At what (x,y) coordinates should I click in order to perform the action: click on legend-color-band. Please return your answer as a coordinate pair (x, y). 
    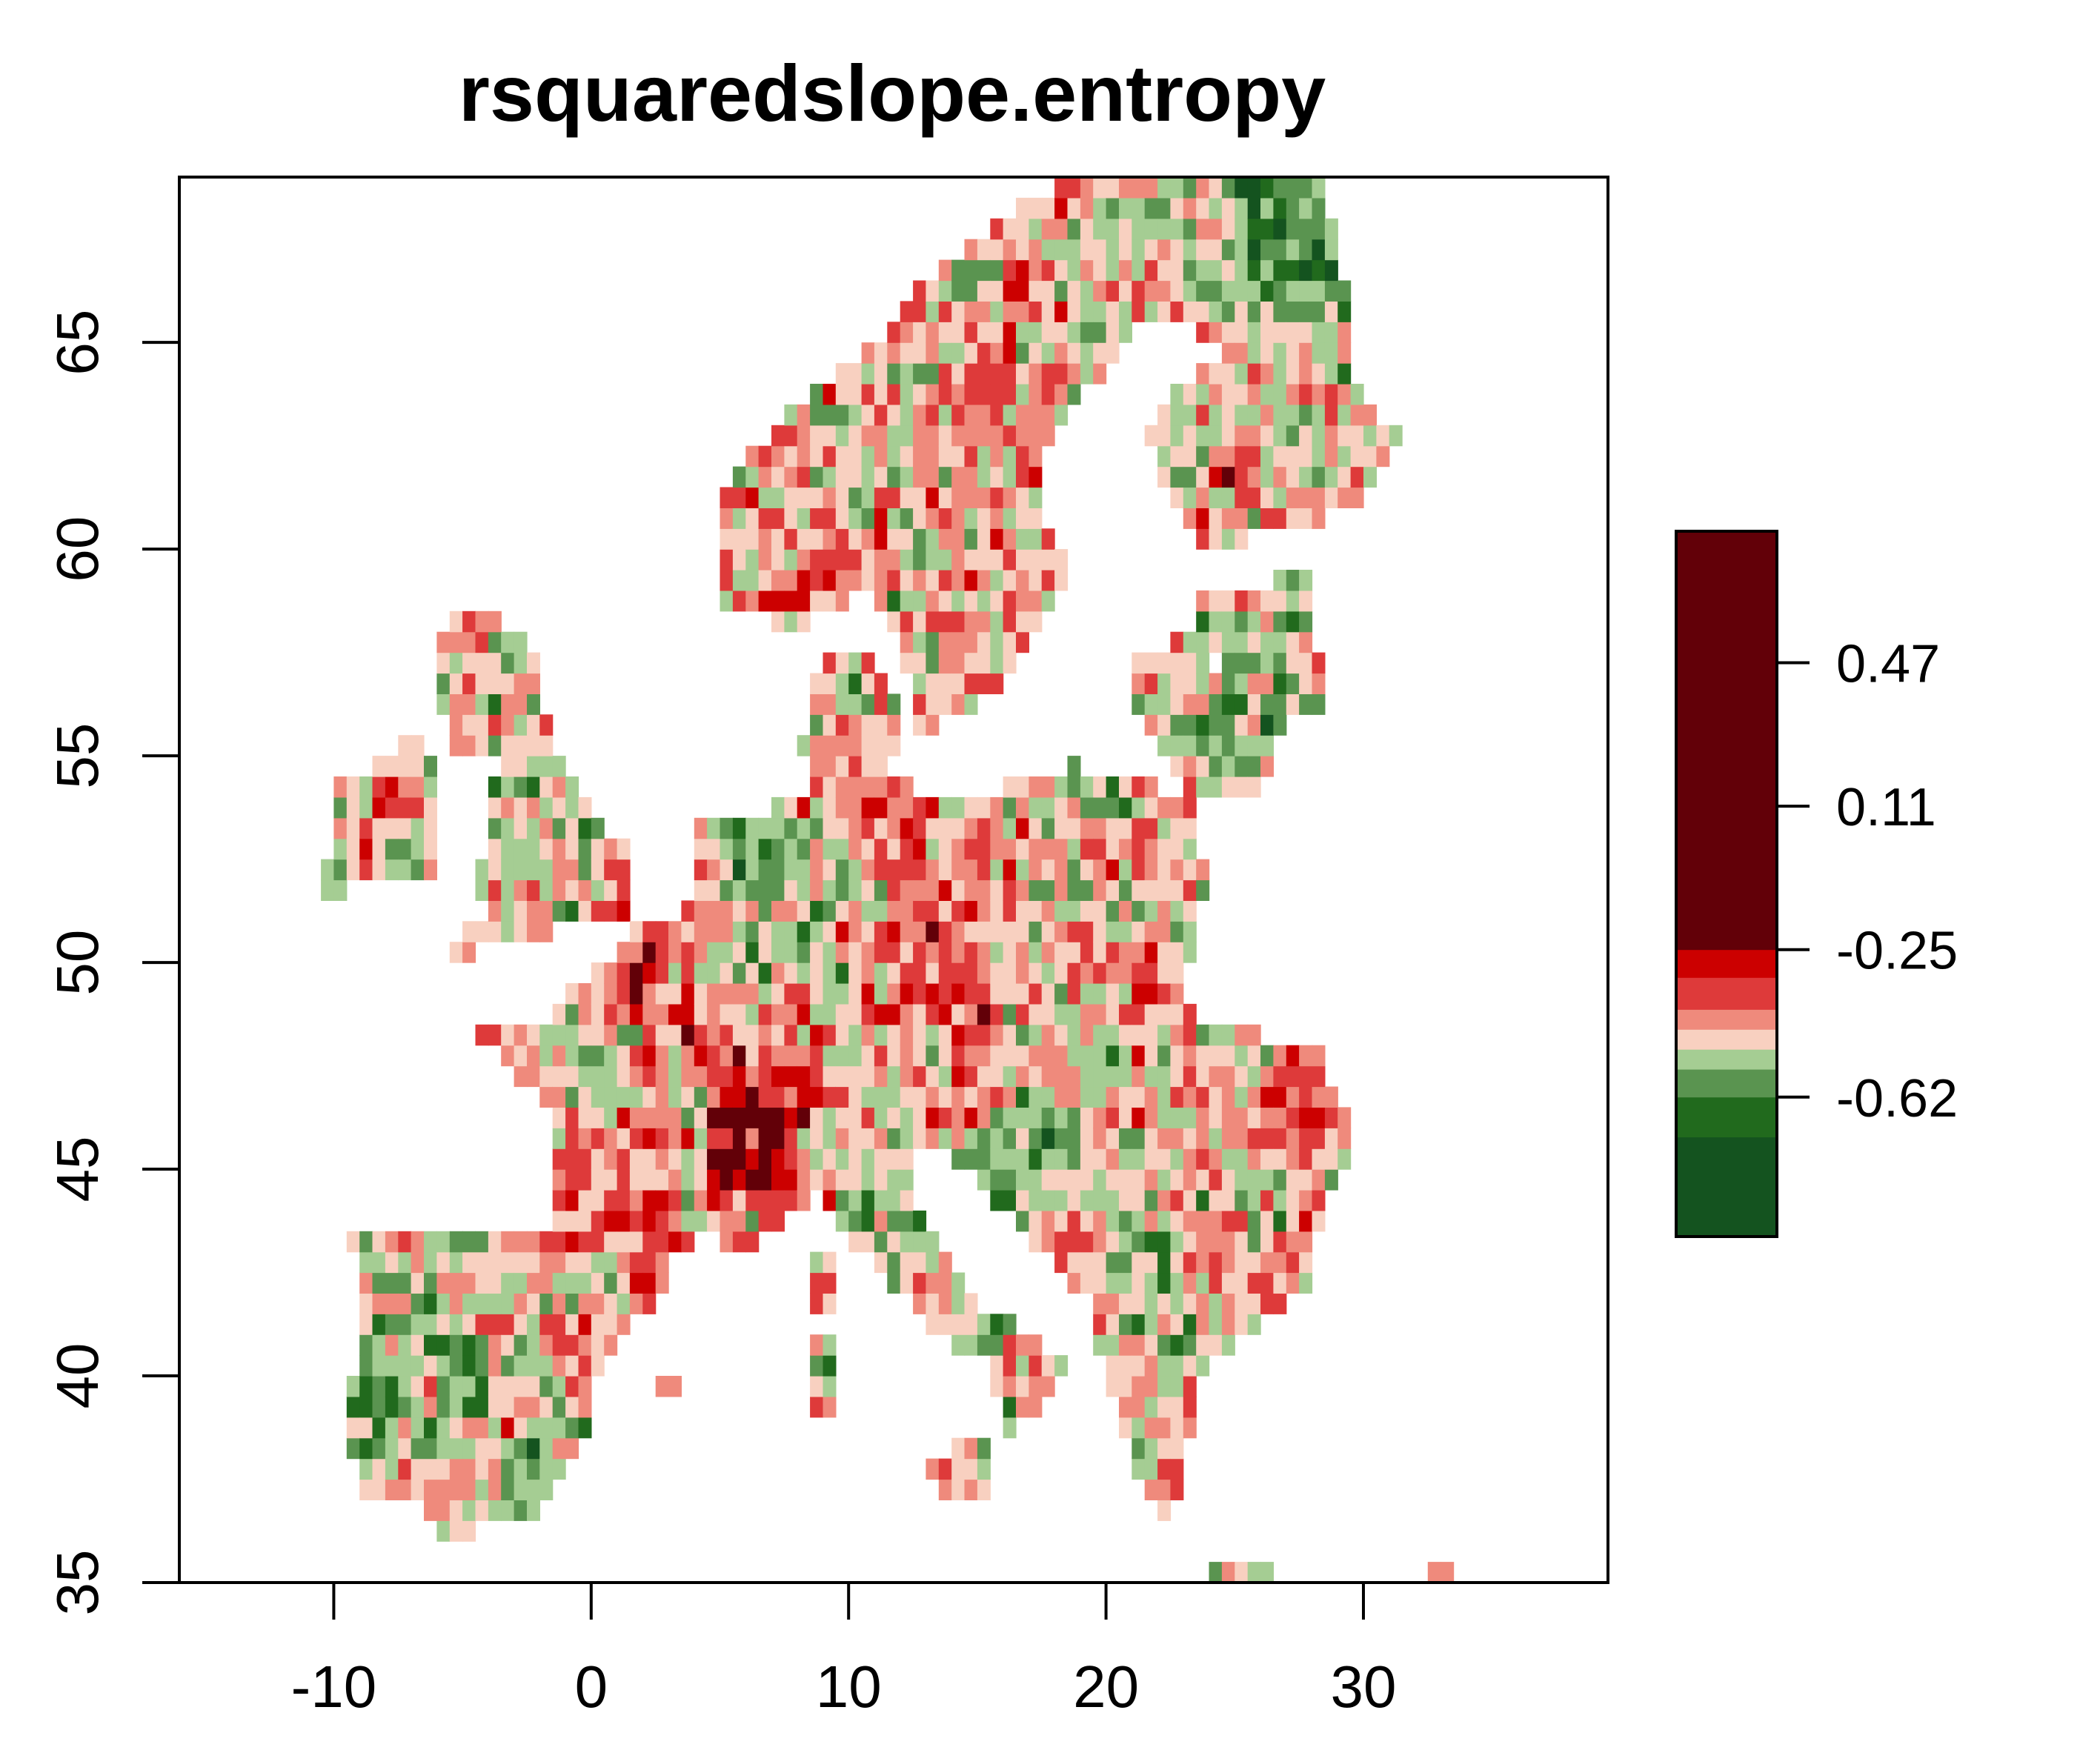
    Looking at the image, I should click on (1727, 1117).